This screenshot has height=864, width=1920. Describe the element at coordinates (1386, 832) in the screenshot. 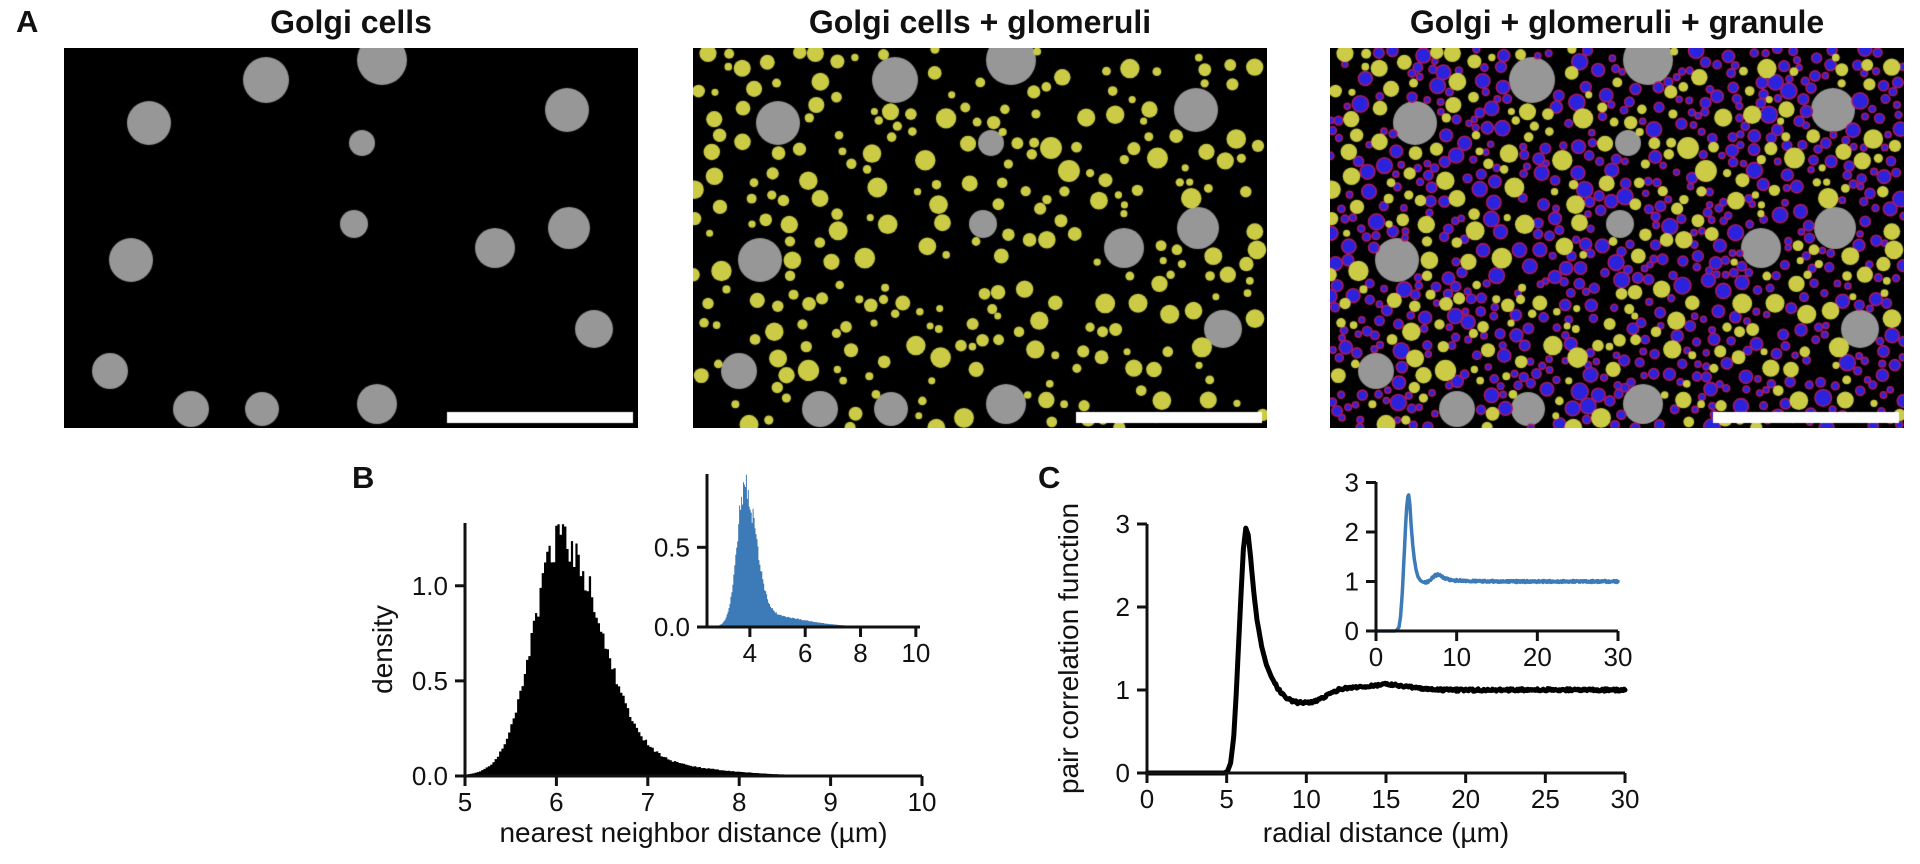

I see `svg-text: radial distance (µm)` at that location.